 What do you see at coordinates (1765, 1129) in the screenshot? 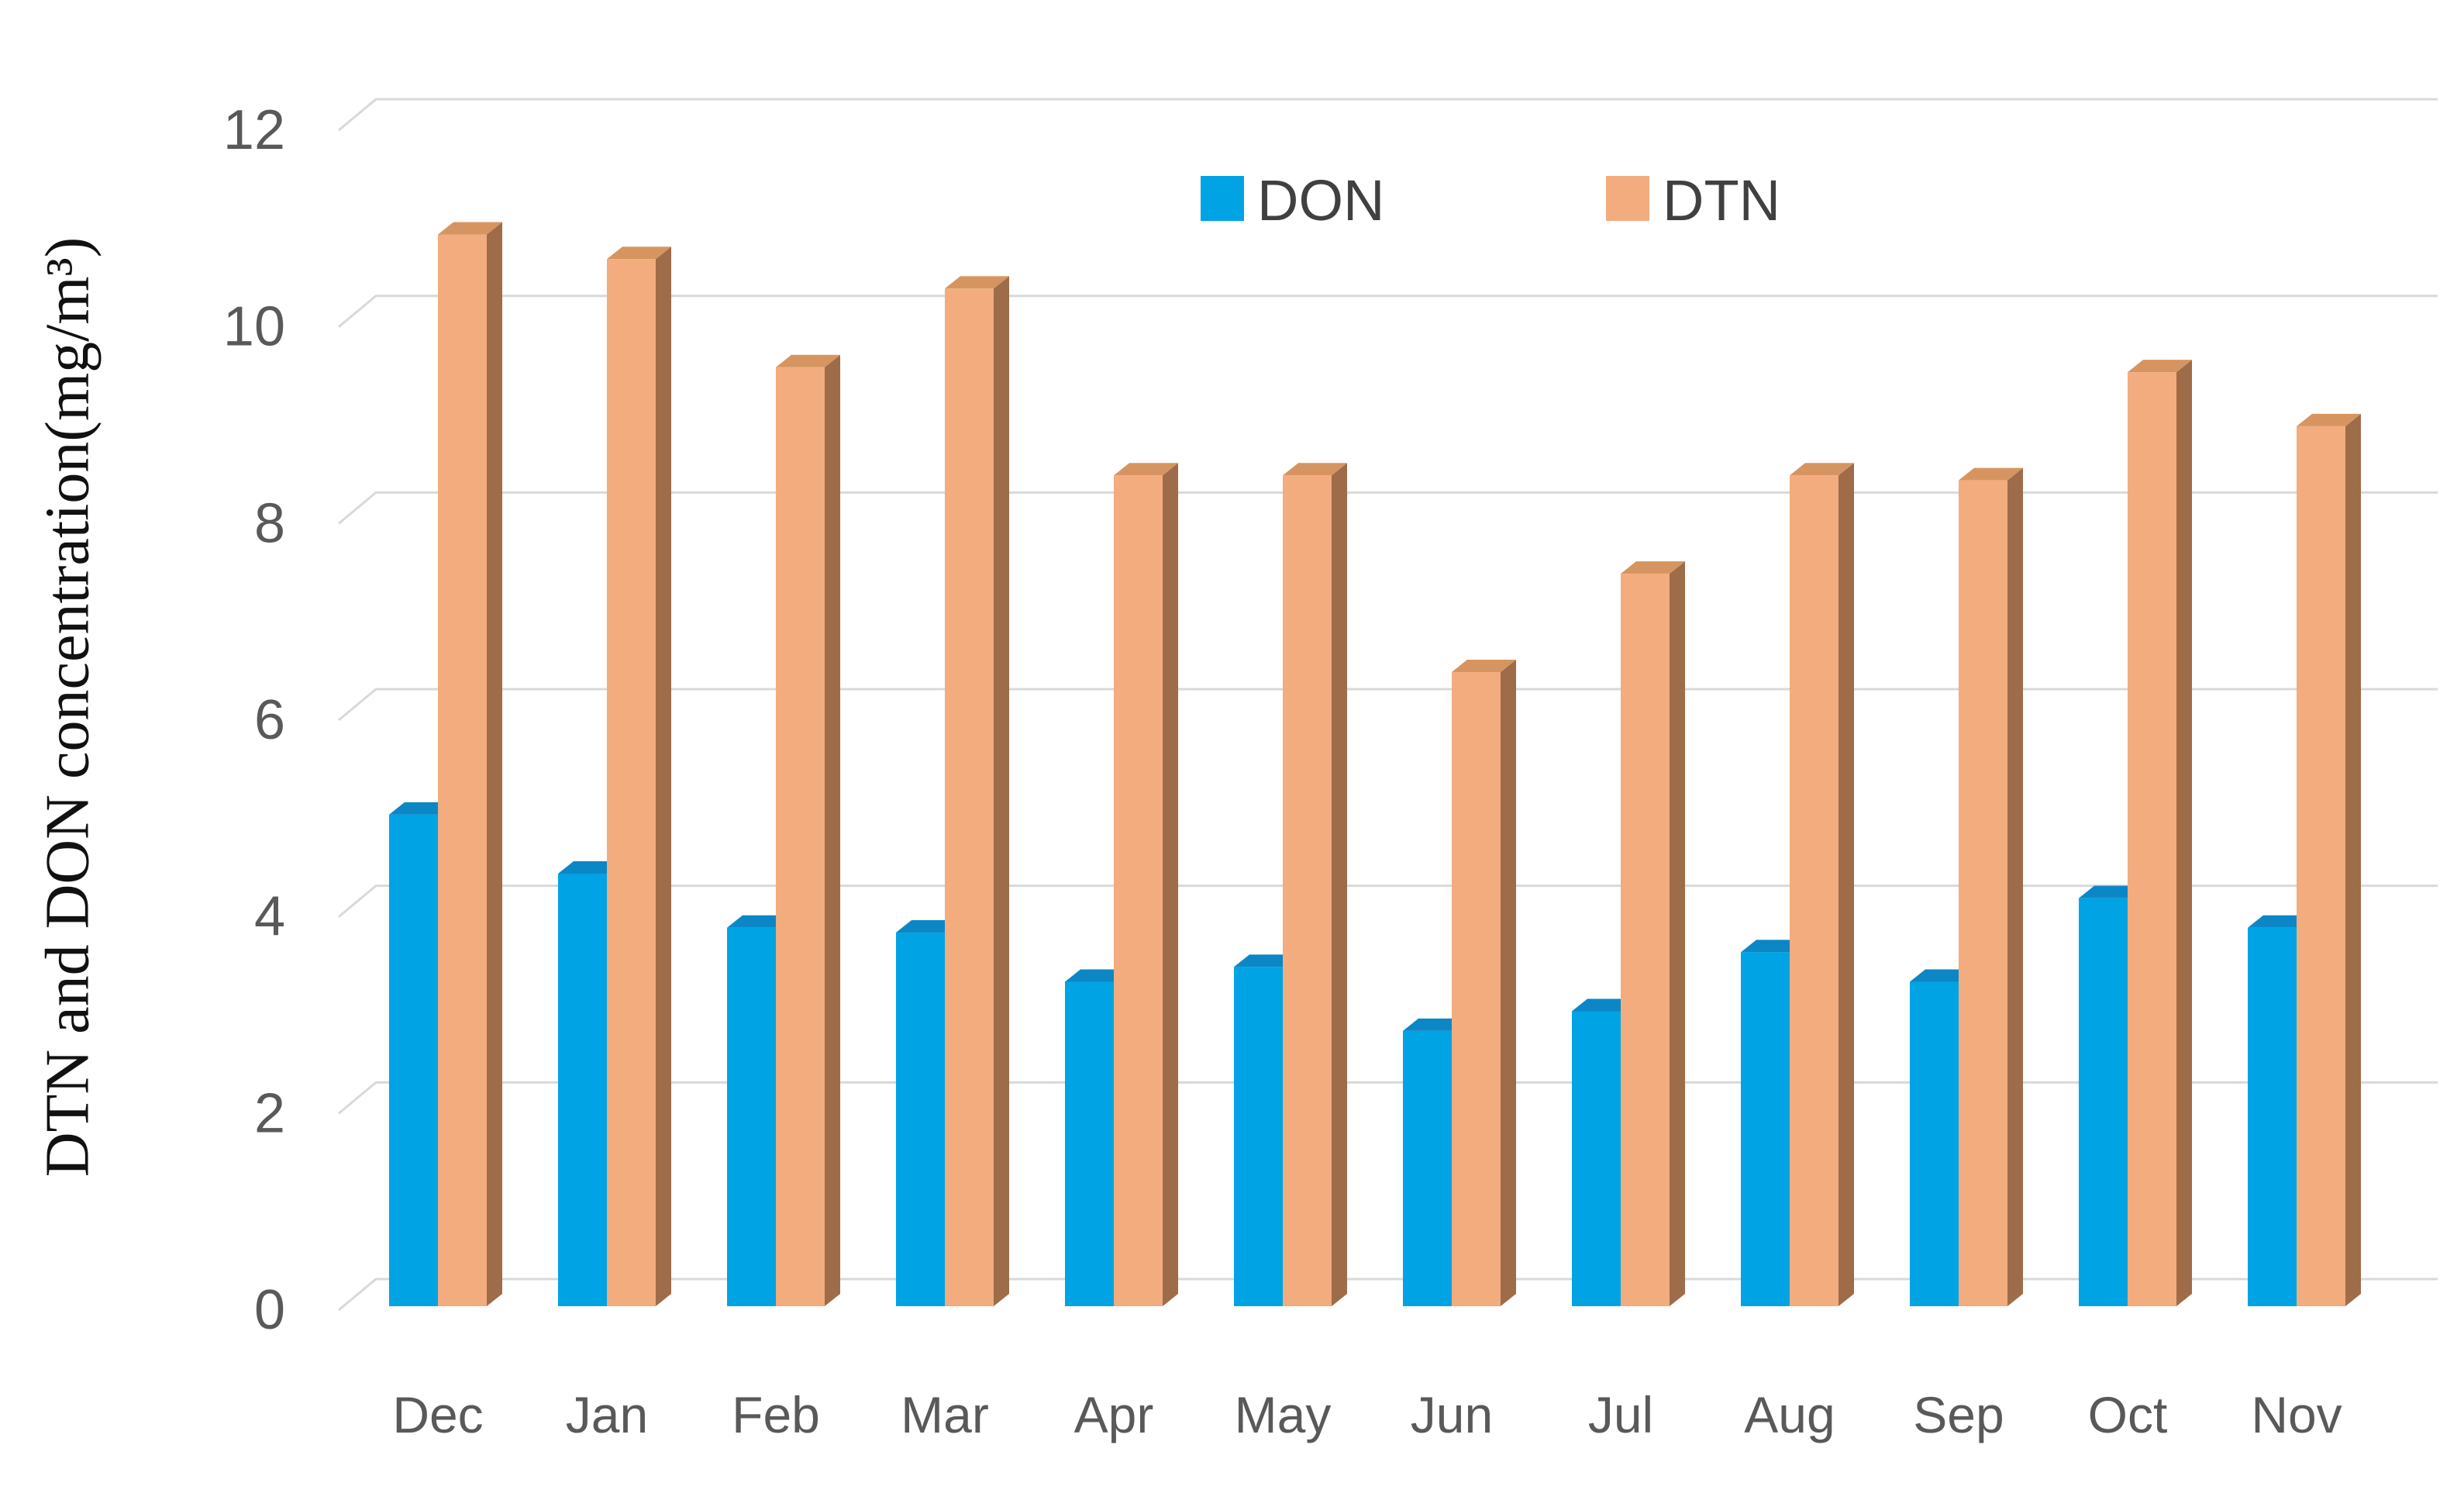
I see `bar-DON-Aug` at bounding box center [1765, 1129].